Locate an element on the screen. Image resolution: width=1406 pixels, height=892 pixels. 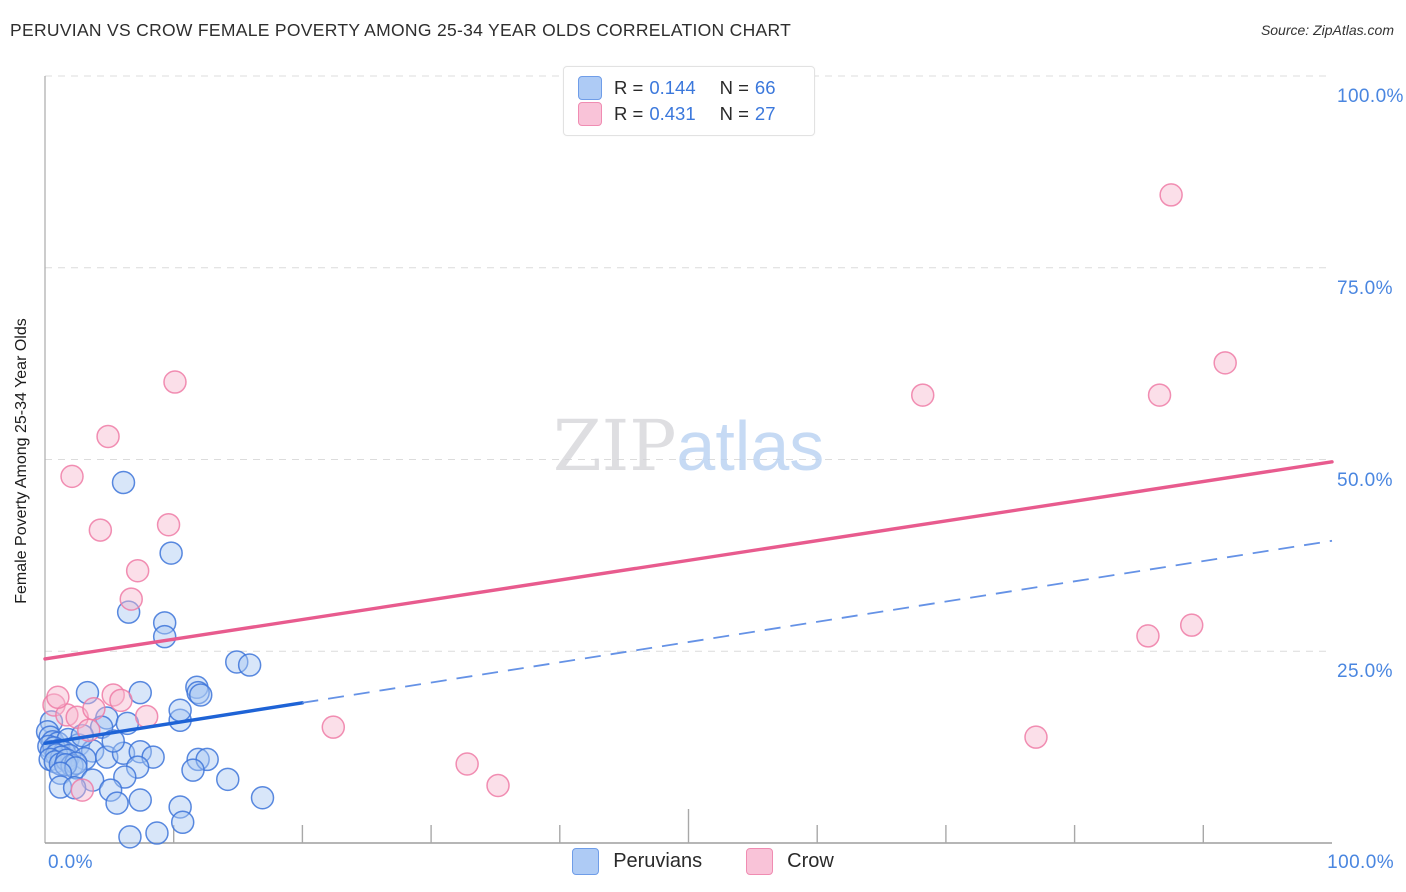
crow-swatch-icon is located at coordinates (590, 114).